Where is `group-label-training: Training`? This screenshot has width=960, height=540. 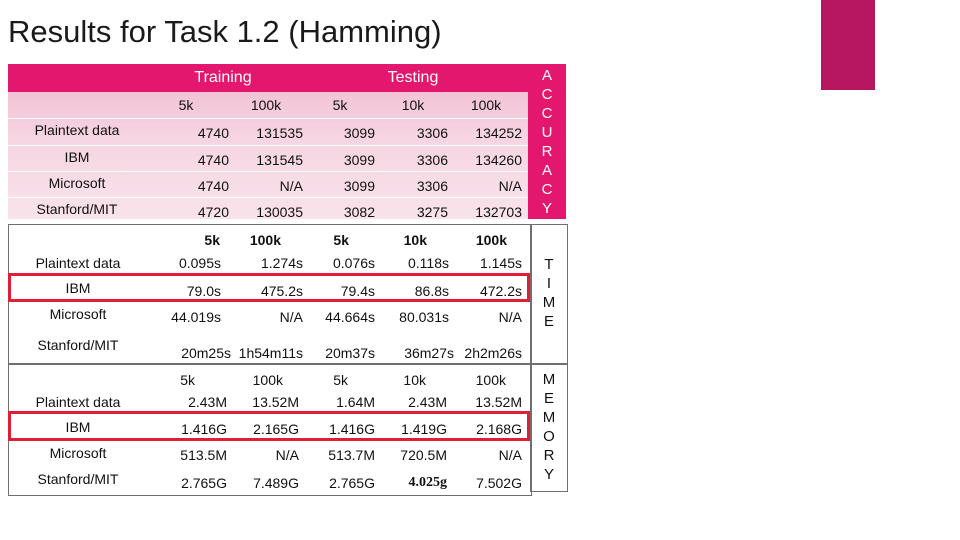
group-label-training: Training is located at coordinates (223, 77).